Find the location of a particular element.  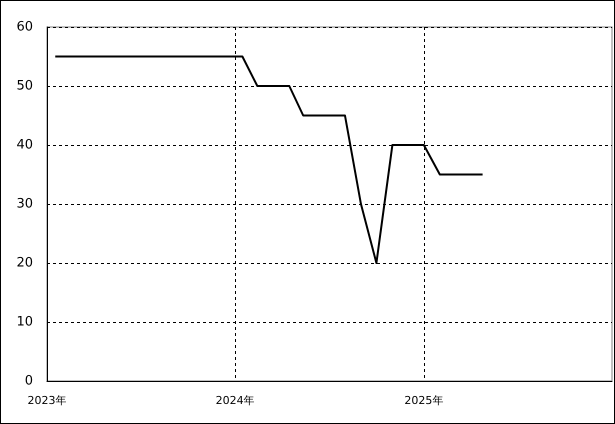

y-tick-label: 30 is located at coordinates (24, 204).